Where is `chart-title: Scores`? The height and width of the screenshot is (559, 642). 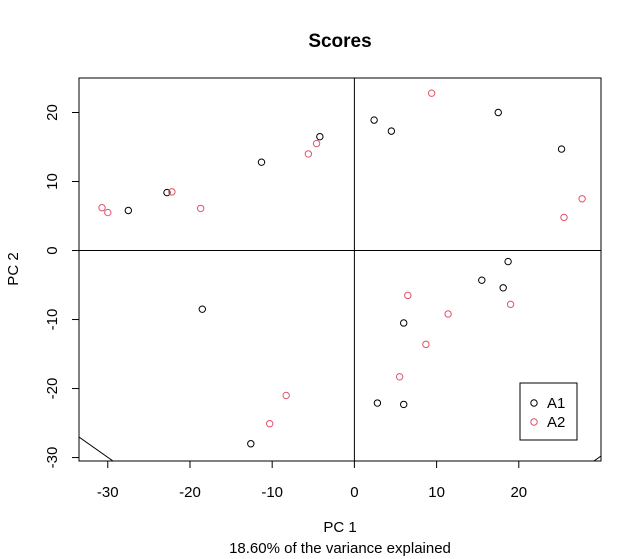 chart-title: Scores is located at coordinates (339, 41).